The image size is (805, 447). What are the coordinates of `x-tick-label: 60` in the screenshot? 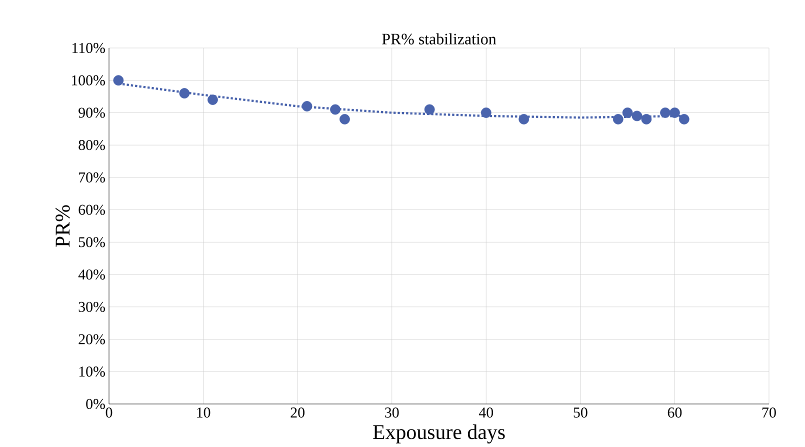 It's located at (675, 413).